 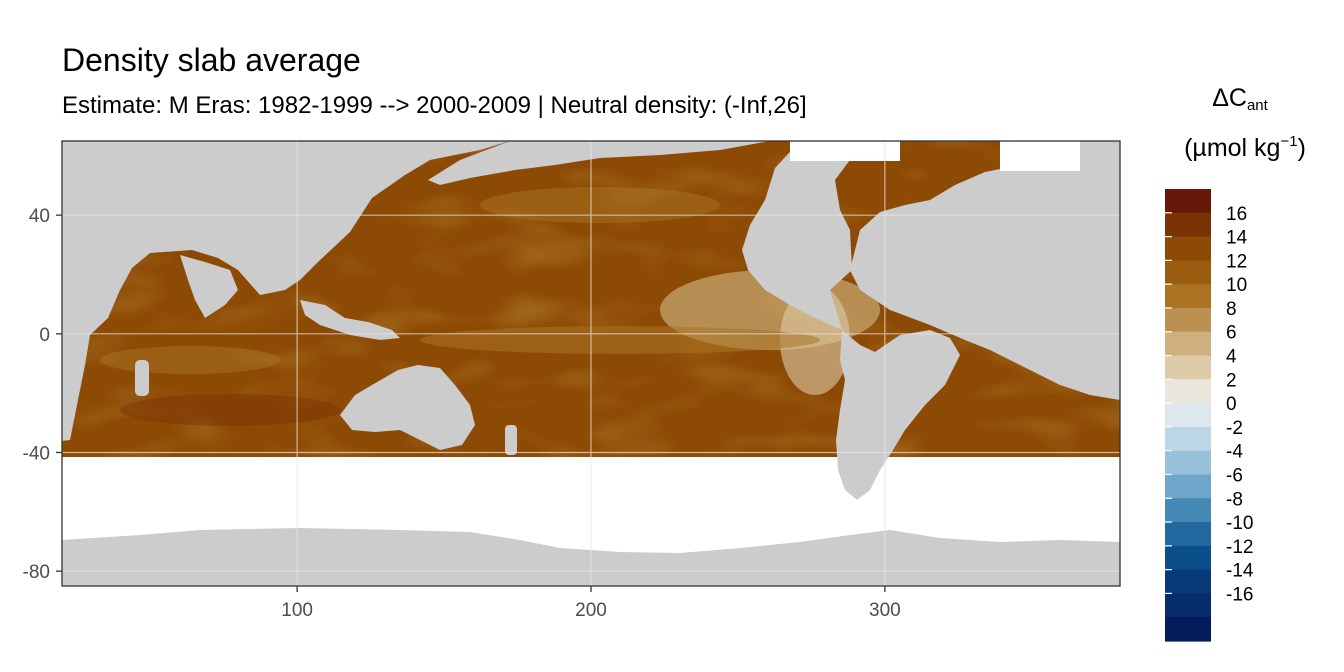 What do you see at coordinates (1239, 523) in the screenshot?
I see `legend-label: -10` at bounding box center [1239, 523].